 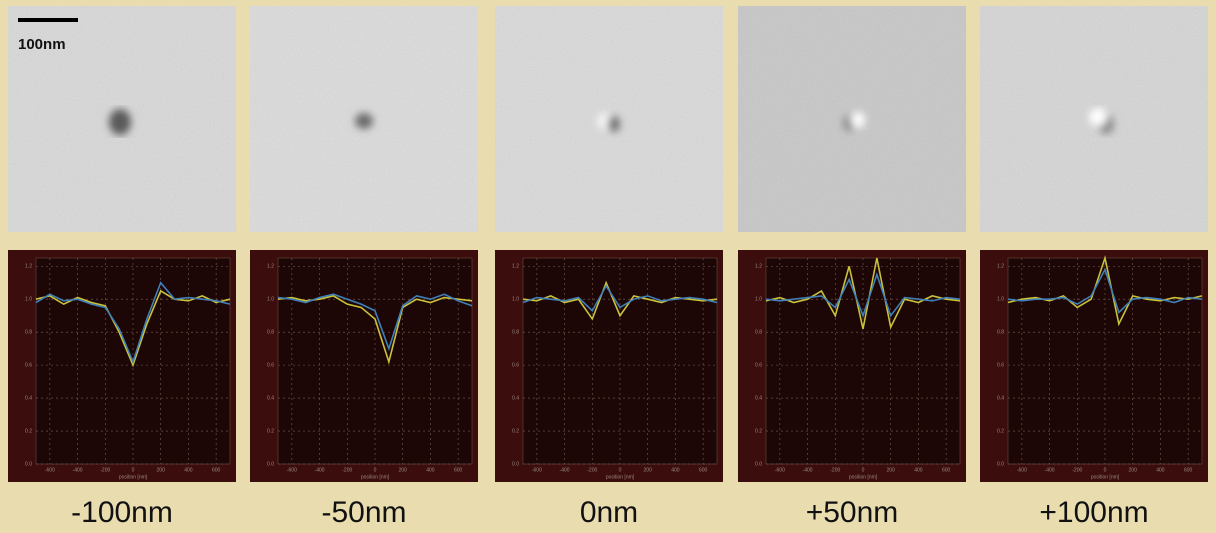 What do you see at coordinates (609, 512) in the screenshot?
I see `panel-caption: 0nm` at bounding box center [609, 512].